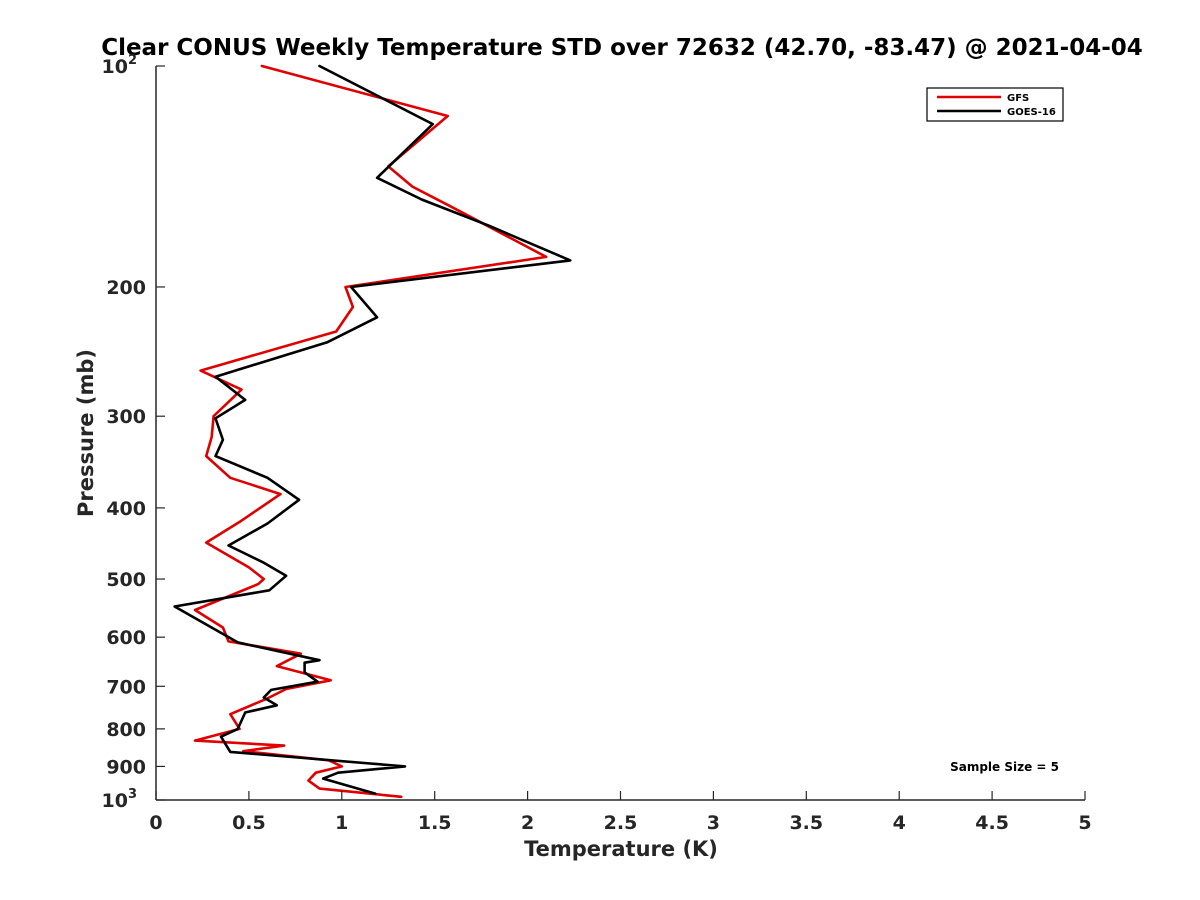 The height and width of the screenshot is (900, 1200). I want to click on y-tick-exponent: 2, so click(132, 60).